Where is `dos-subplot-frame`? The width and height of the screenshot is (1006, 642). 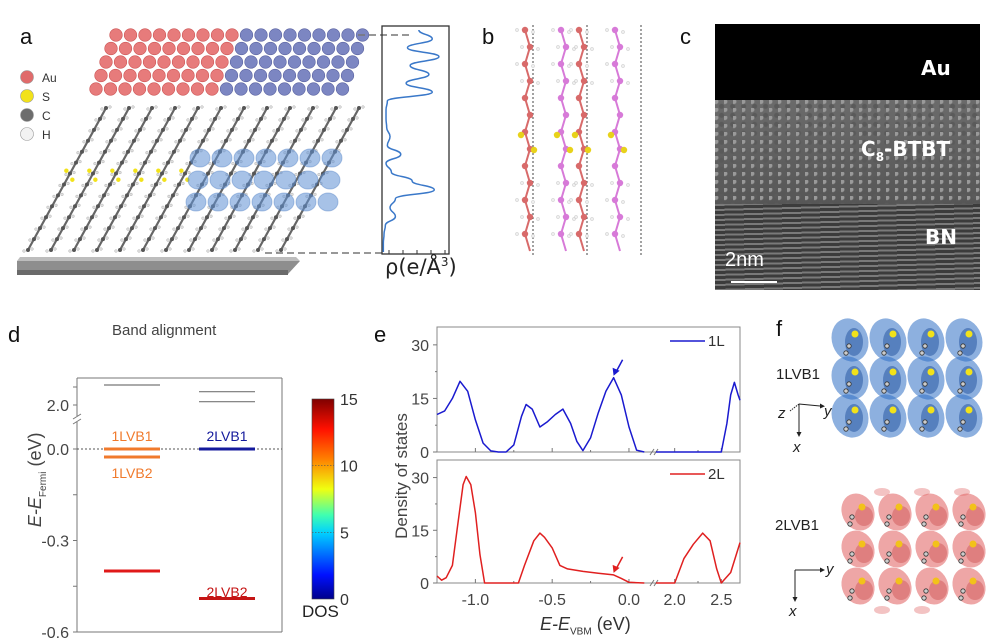 dos-subplot-frame is located at coordinates (588, 389).